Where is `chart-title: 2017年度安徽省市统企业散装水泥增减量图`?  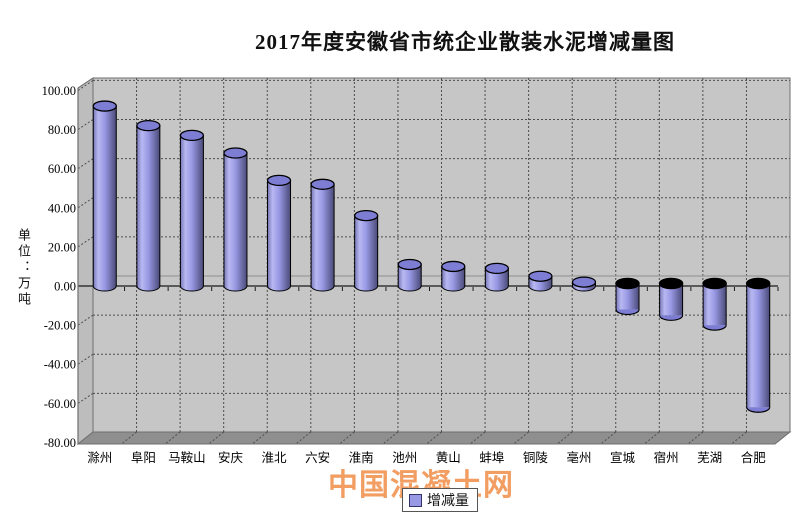
chart-title: 2017年度安徽省市统企业散装水泥增减量图 is located at coordinates (465, 42).